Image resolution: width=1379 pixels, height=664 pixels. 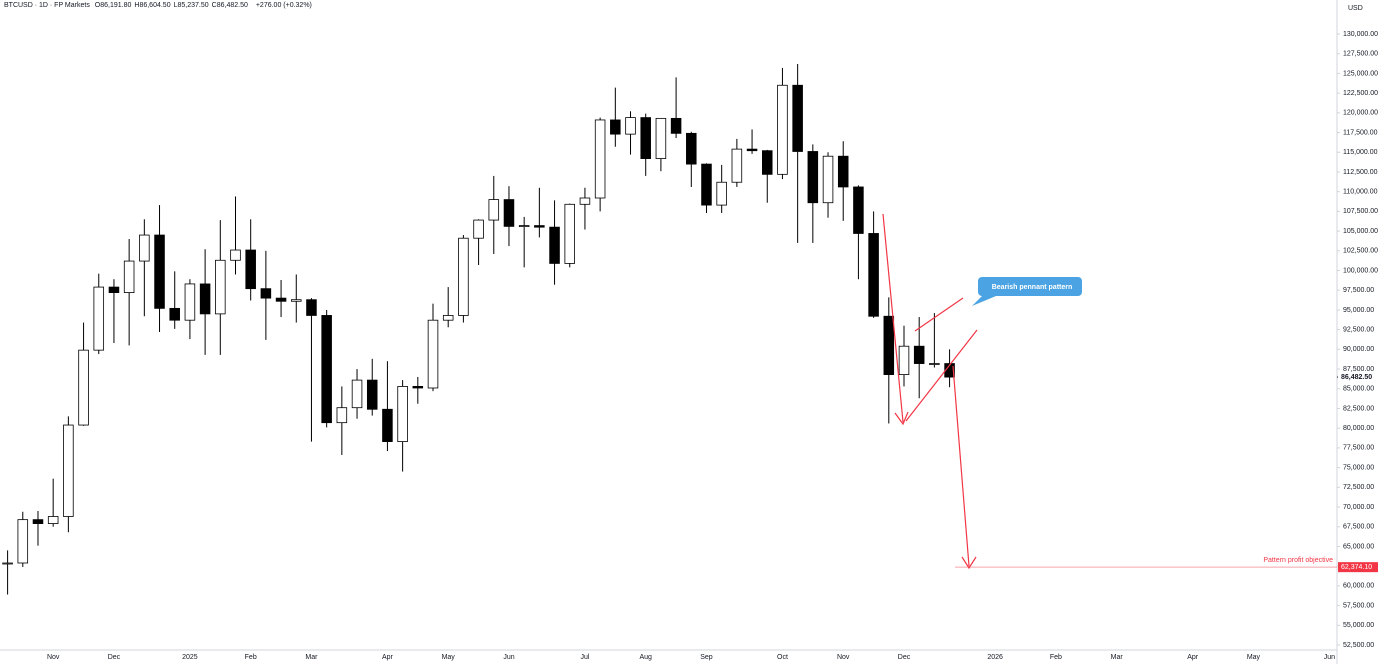 I want to click on change: +276.00 (+0.32%), so click(x=283, y=5).